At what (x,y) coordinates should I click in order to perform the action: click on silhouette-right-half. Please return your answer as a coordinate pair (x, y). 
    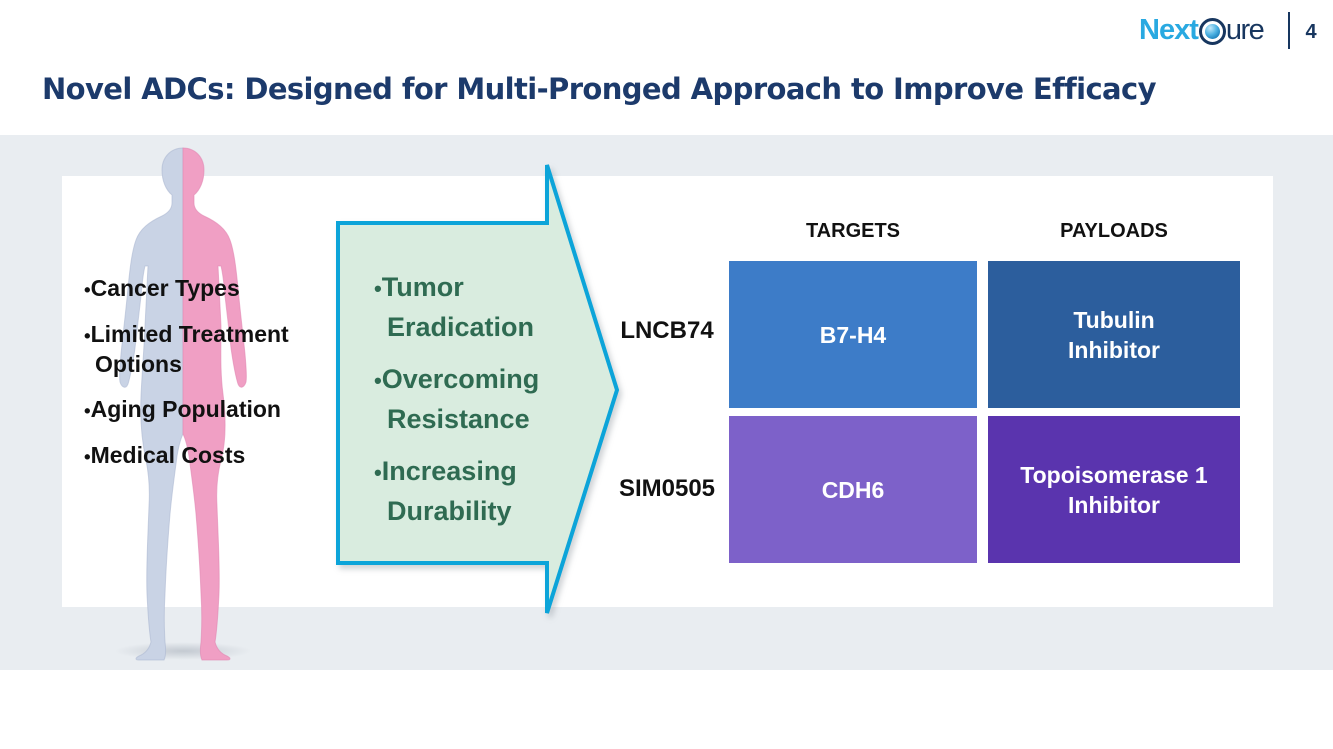
    Looking at the image, I should click on (214, 404).